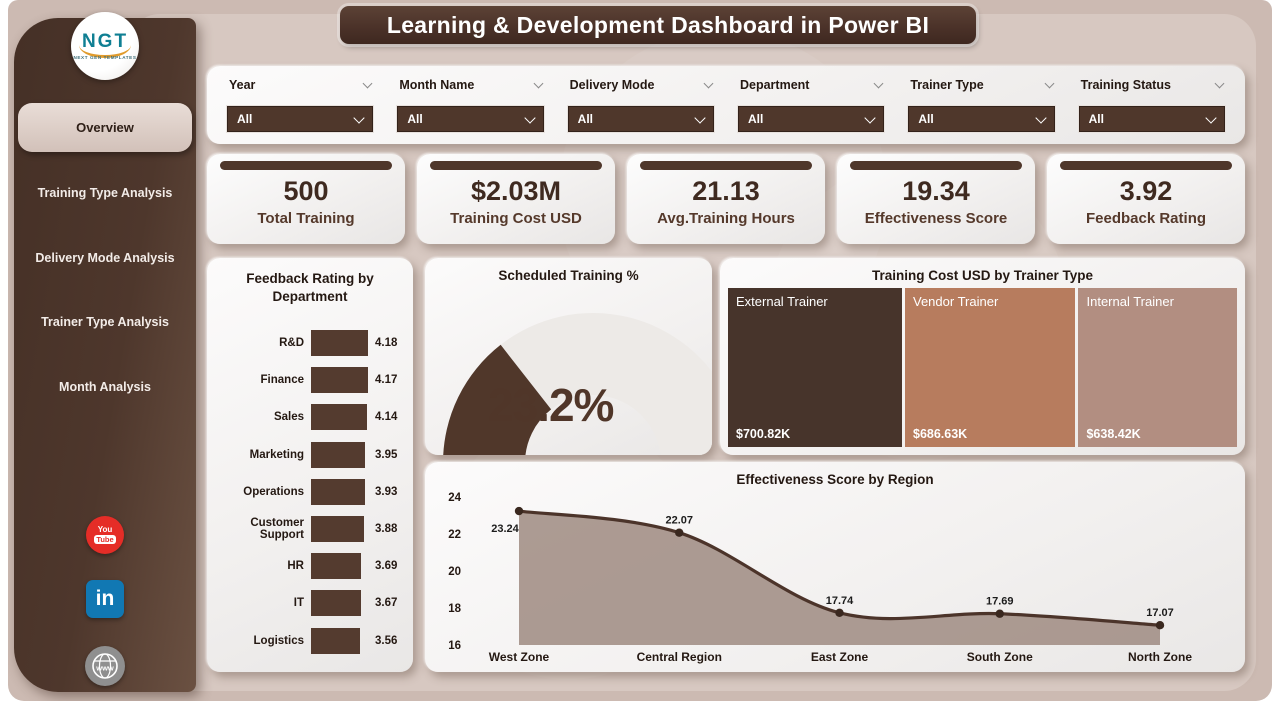 Image resolution: width=1280 pixels, height=714 pixels. Describe the element at coordinates (497, 399) in the screenshot. I see `donut-scheduled-slice` at that location.